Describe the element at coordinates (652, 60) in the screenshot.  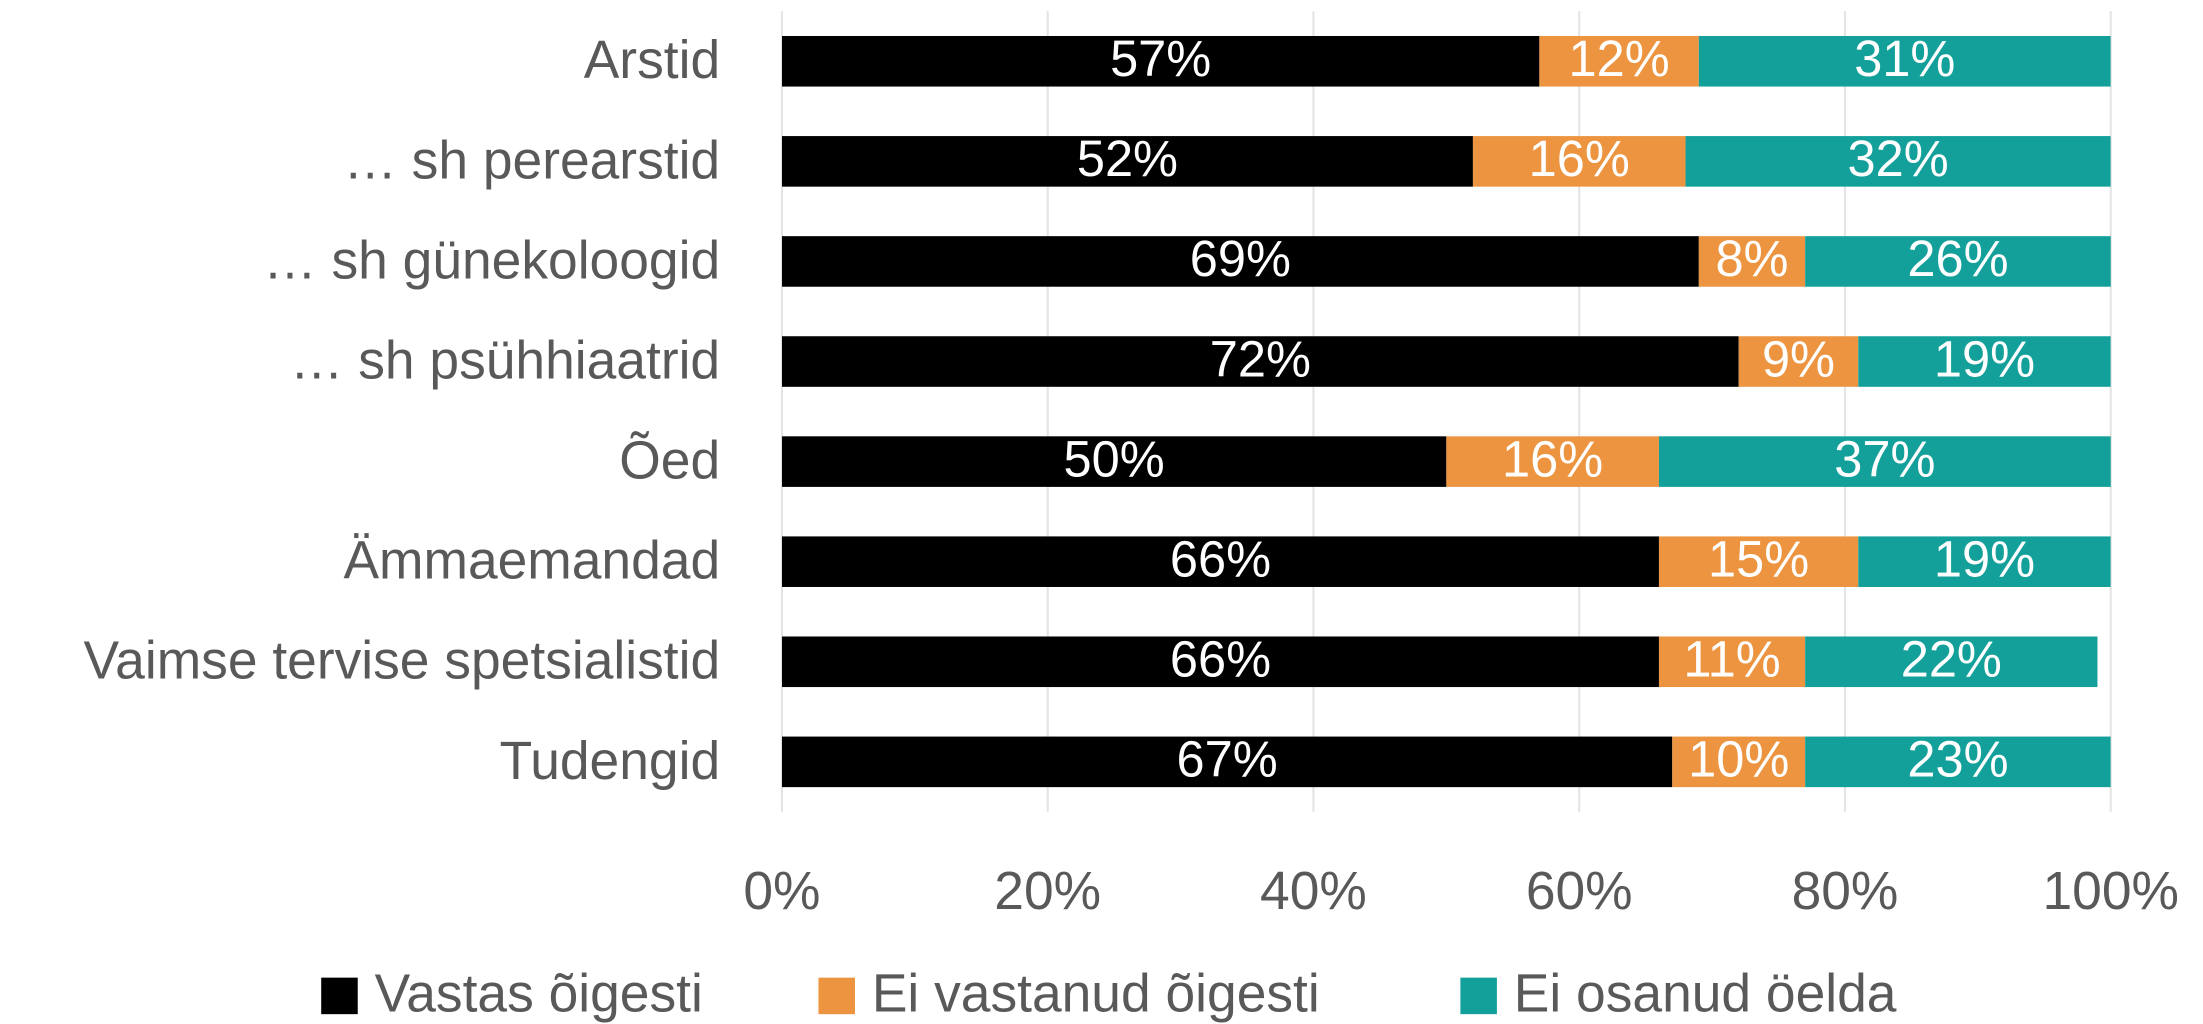
I see `category-label: Arstid` at that location.